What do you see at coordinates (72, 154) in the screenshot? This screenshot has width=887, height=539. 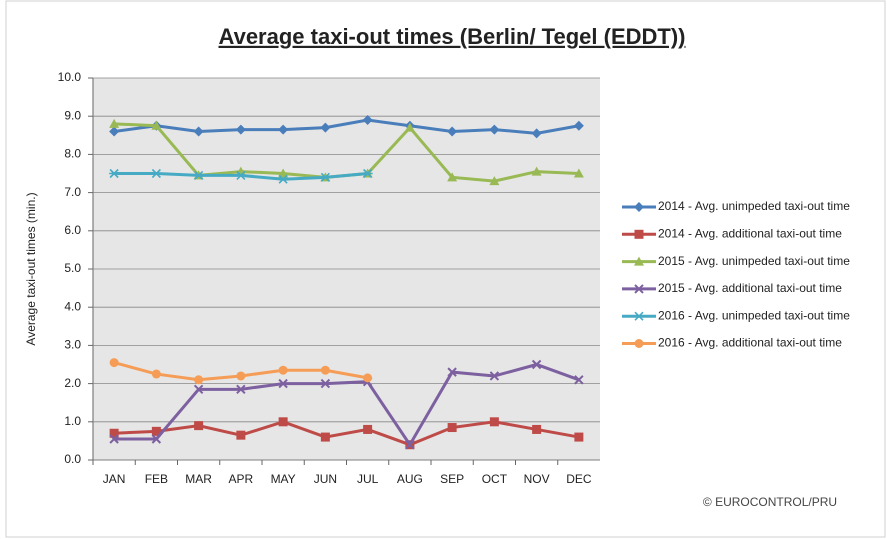 I see `y-tick-label: 8.0` at bounding box center [72, 154].